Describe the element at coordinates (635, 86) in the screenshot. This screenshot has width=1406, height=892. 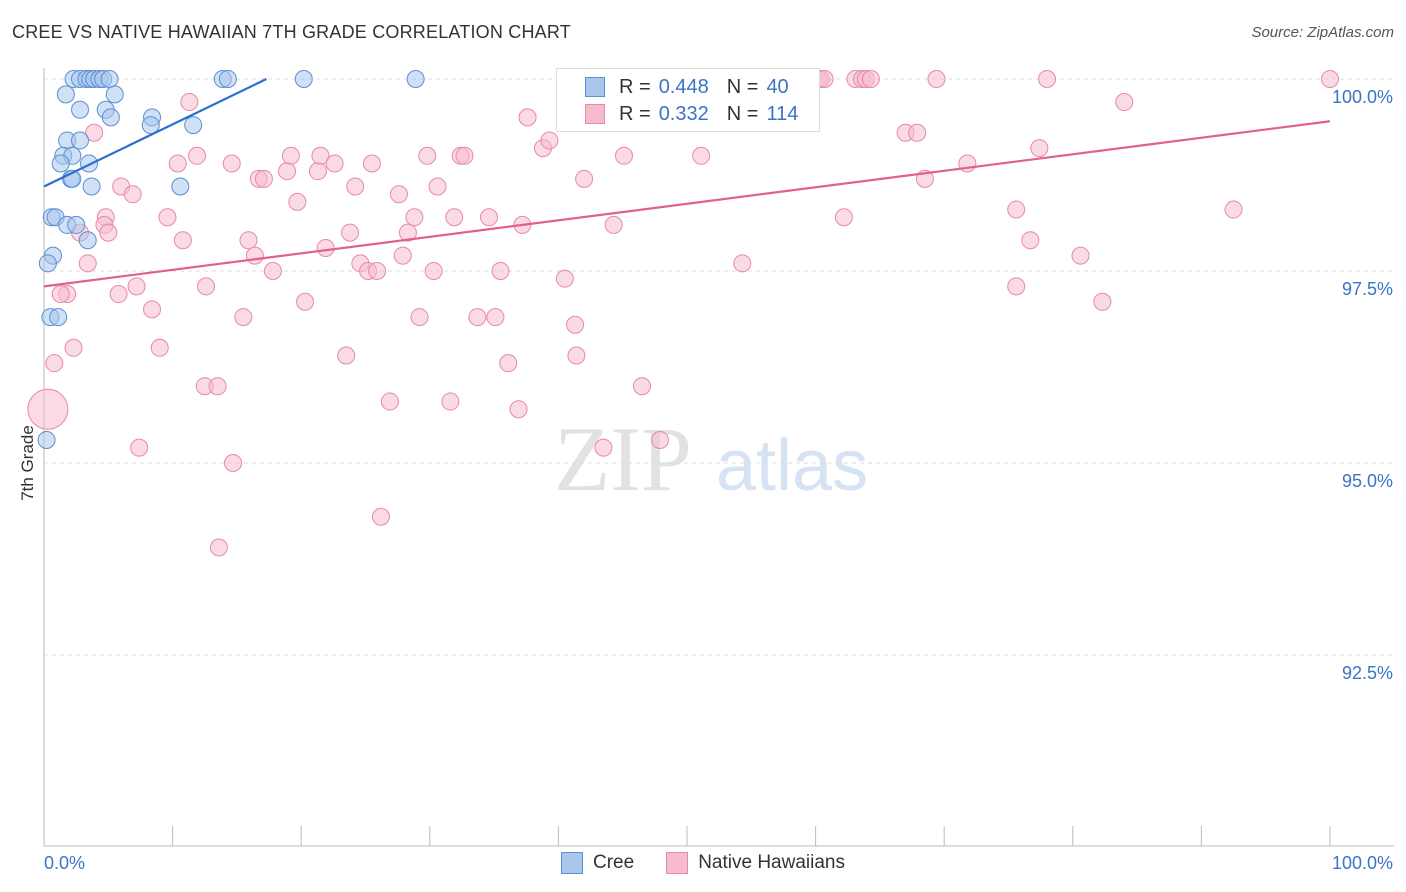
I see `r-label: R =` at that location.